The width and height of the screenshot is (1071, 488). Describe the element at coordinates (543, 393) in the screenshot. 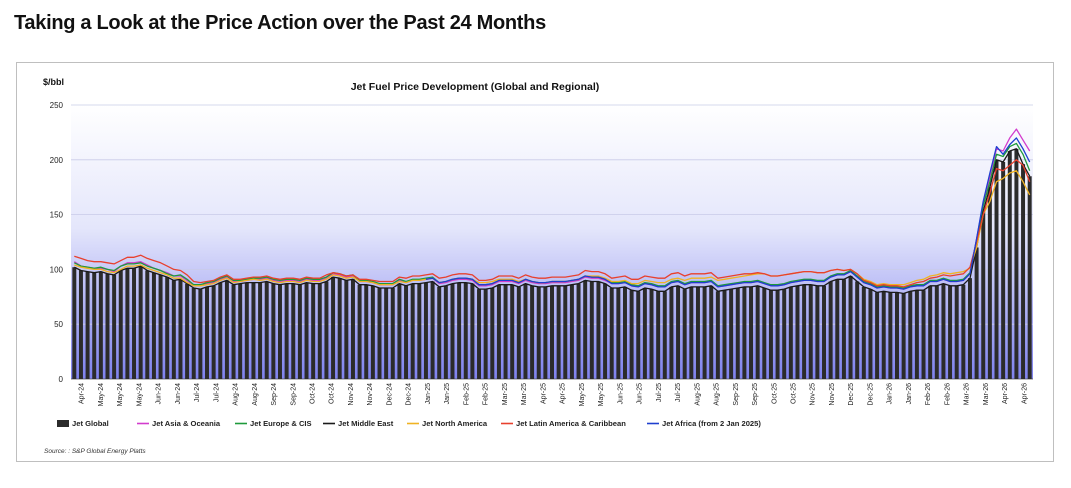

I see `x-tick-label: Apr-25` at that location.